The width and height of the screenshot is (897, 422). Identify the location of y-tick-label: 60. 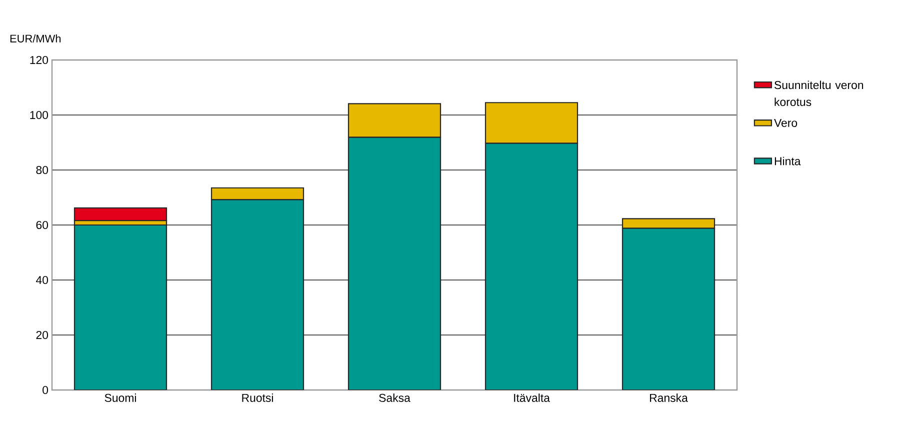
(42, 225).